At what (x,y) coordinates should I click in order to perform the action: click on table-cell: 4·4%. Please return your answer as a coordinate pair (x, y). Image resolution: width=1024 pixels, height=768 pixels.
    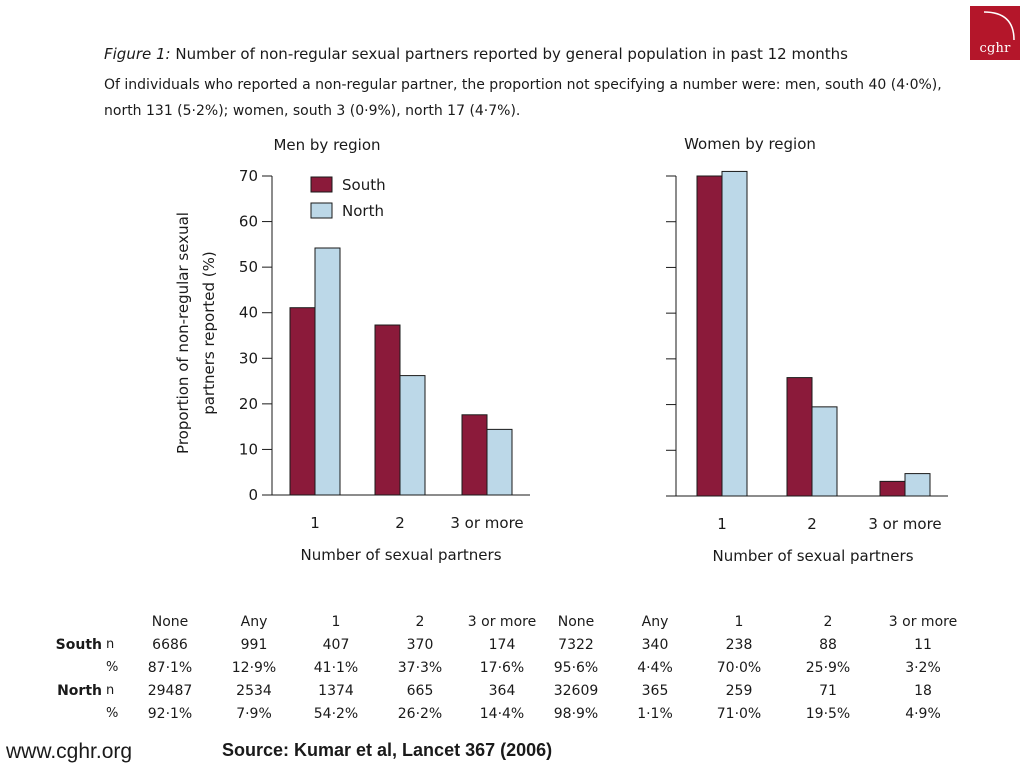
    Looking at the image, I should click on (655, 667).